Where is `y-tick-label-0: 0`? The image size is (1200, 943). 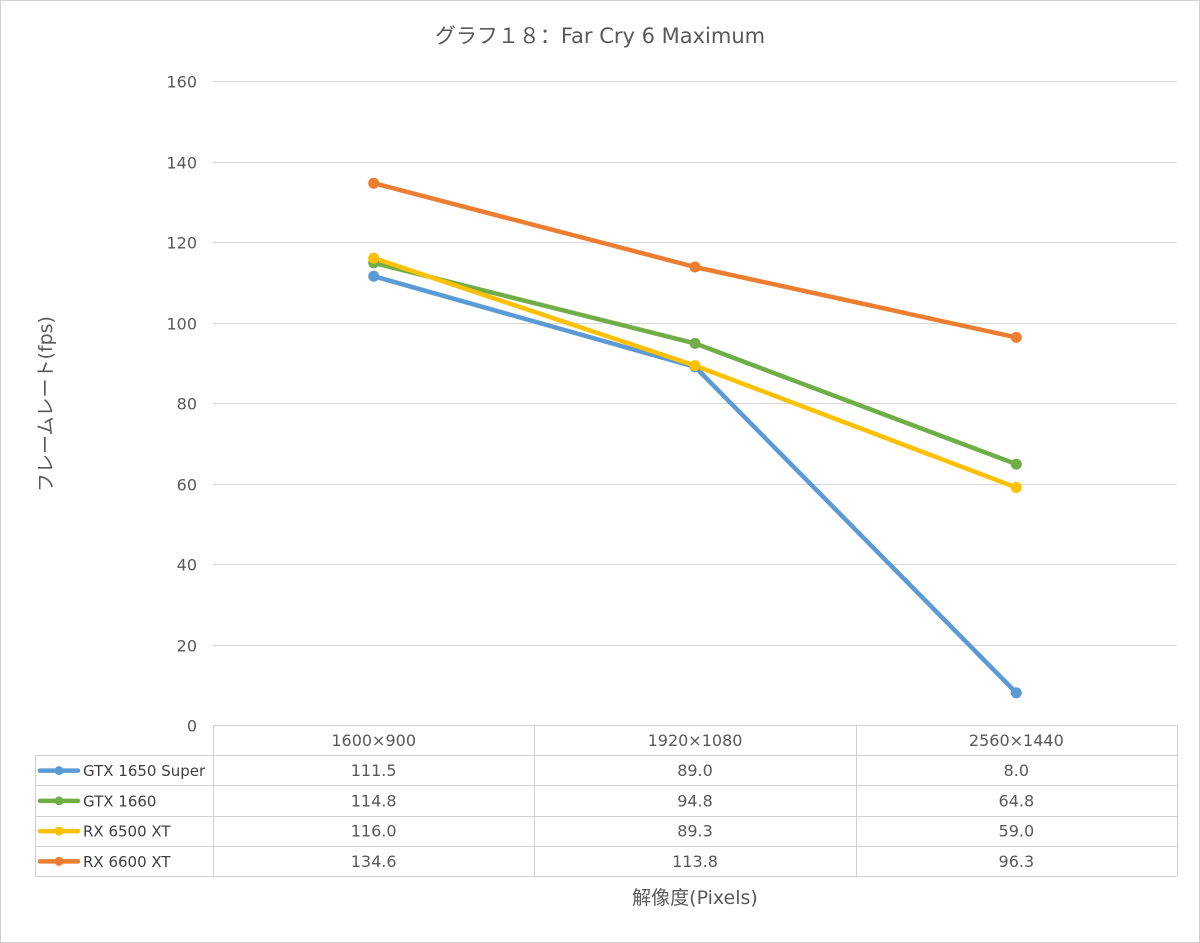 y-tick-label-0: 0 is located at coordinates (192, 726).